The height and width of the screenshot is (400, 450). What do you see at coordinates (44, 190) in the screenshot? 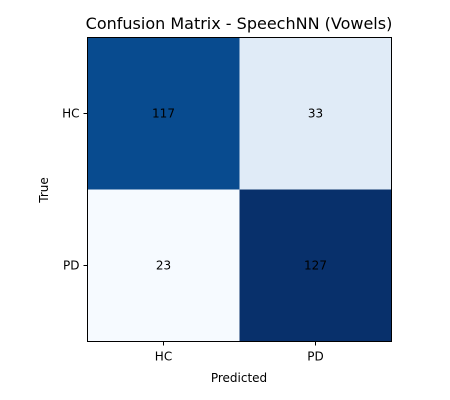
I see `y-axis-label: True` at bounding box center [44, 190].